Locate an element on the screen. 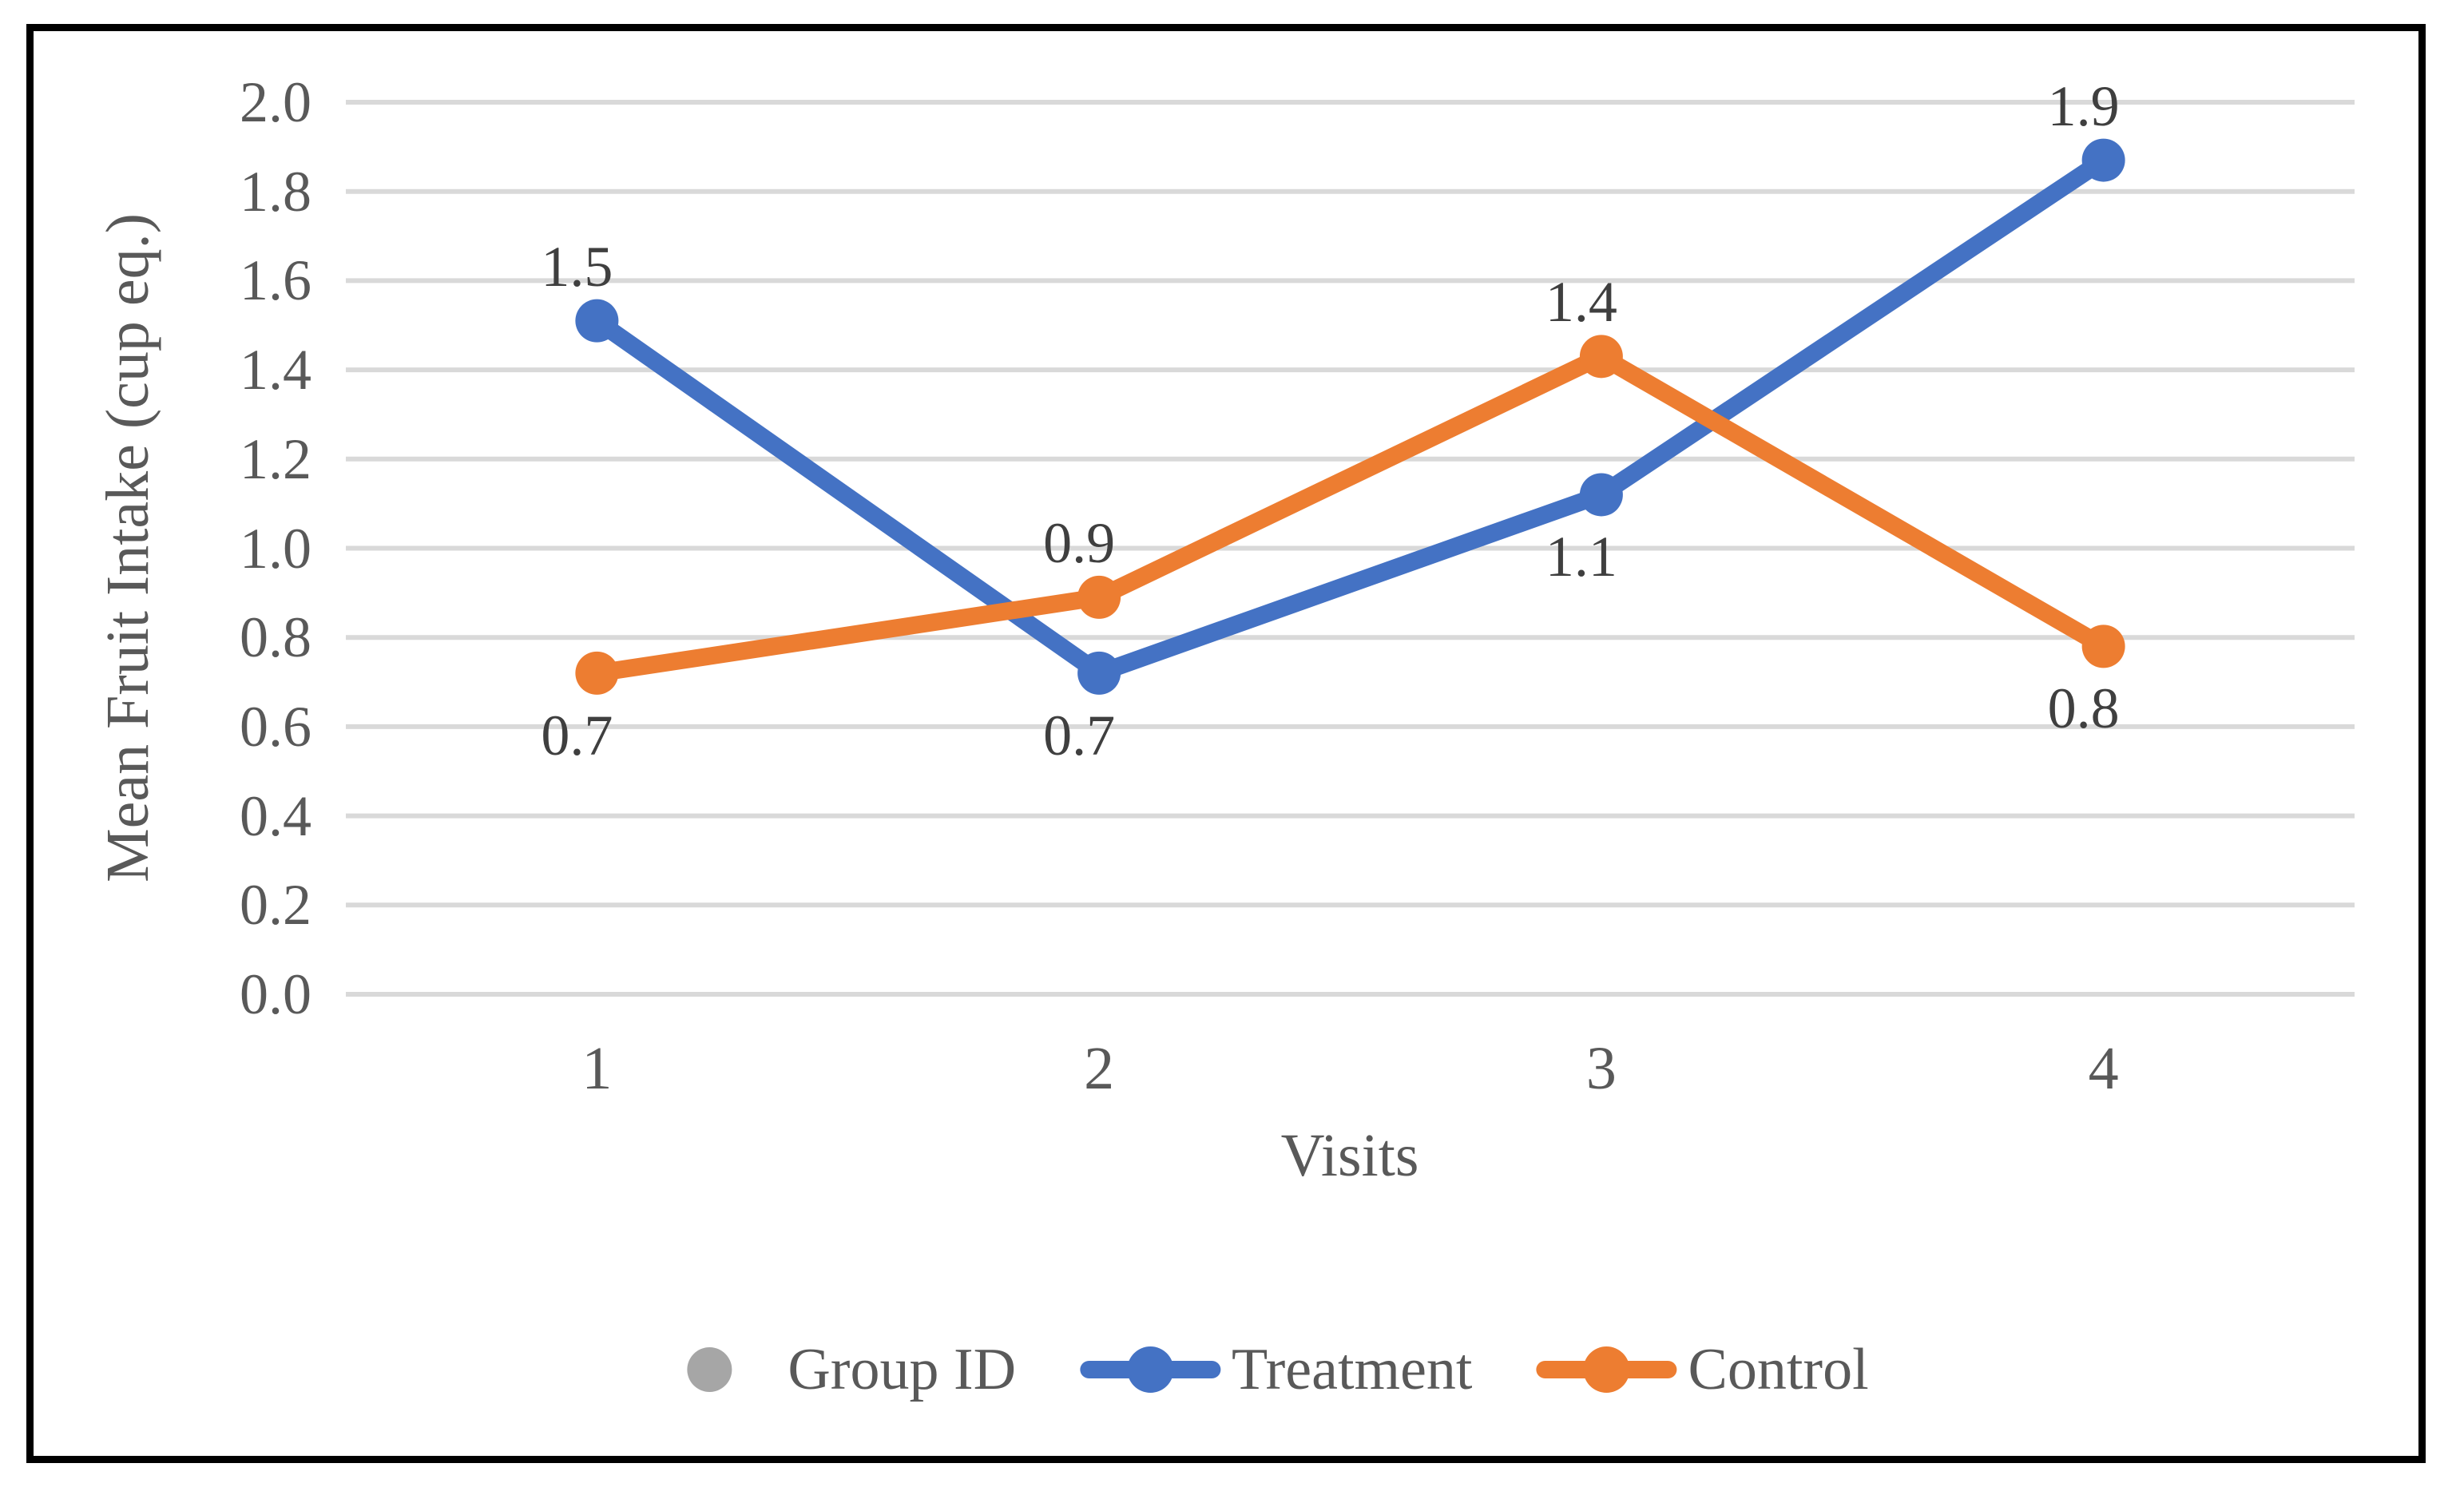  y-tick-label: 0.6 is located at coordinates (275, 727).